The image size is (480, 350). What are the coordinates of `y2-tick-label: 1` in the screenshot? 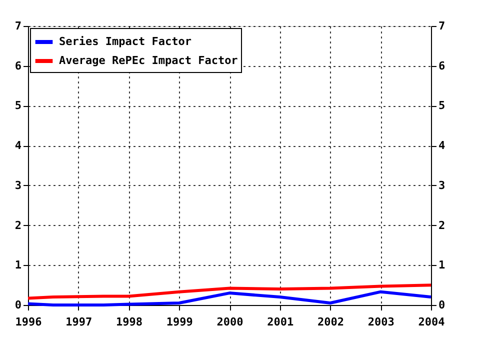 It's located at (442, 265).